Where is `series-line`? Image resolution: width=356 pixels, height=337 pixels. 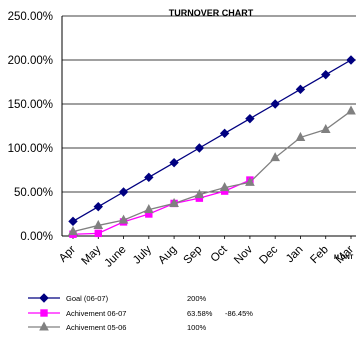 series-line is located at coordinates (161, 207).